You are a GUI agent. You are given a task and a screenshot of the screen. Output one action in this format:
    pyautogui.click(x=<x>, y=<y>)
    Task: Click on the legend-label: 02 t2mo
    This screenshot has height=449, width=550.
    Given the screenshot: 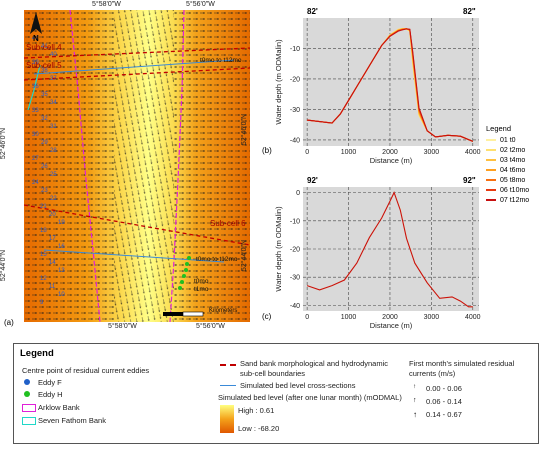 What is the action you would take?
    pyautogui.click(x=513, y=150)
    